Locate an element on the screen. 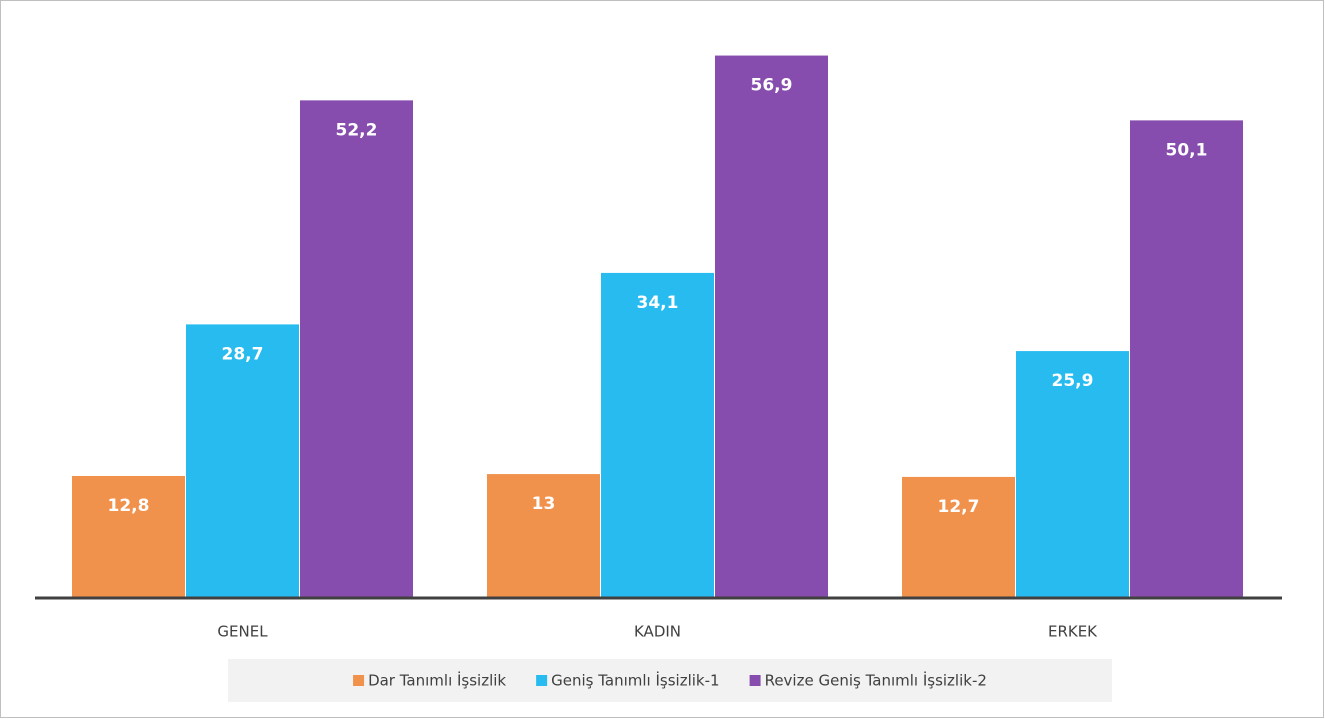 This screenshot has width=1325, height=719. legend-box is located at coordinates (670, 680).